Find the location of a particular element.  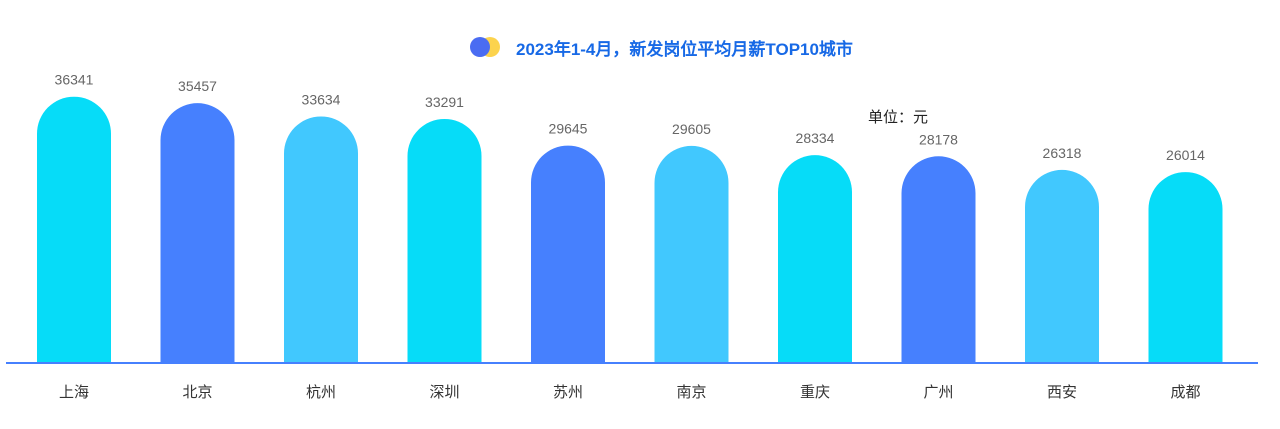

bar-广州 is located at coordinates (938, 259).